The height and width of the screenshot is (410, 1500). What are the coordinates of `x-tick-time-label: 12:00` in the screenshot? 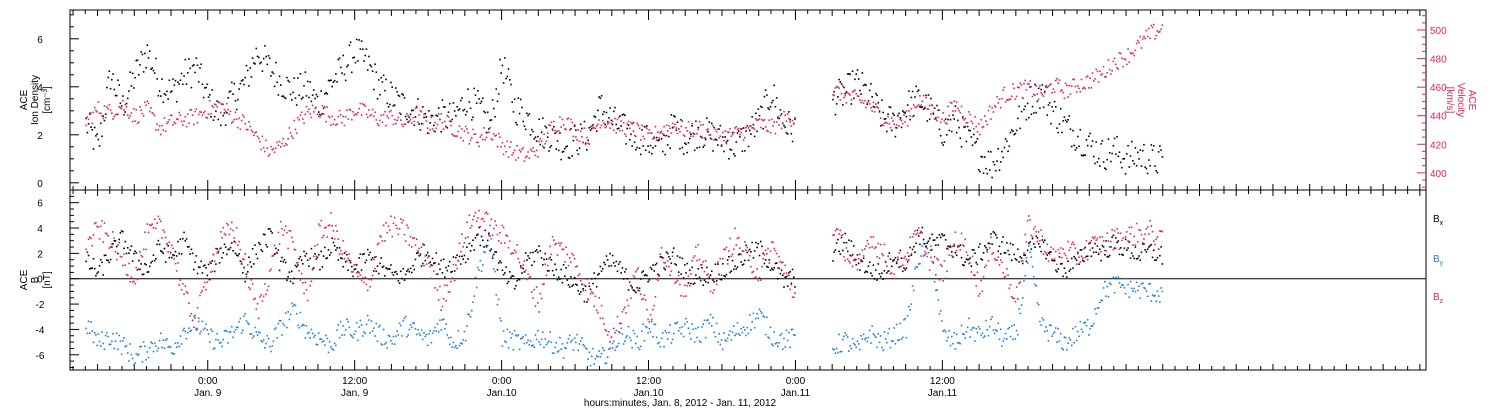 It's located at (942, 381).